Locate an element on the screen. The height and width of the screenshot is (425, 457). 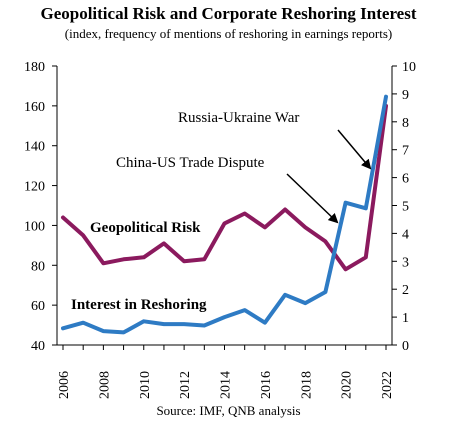
y-left-tick-label: 180 is located at coordinates (34, 67).